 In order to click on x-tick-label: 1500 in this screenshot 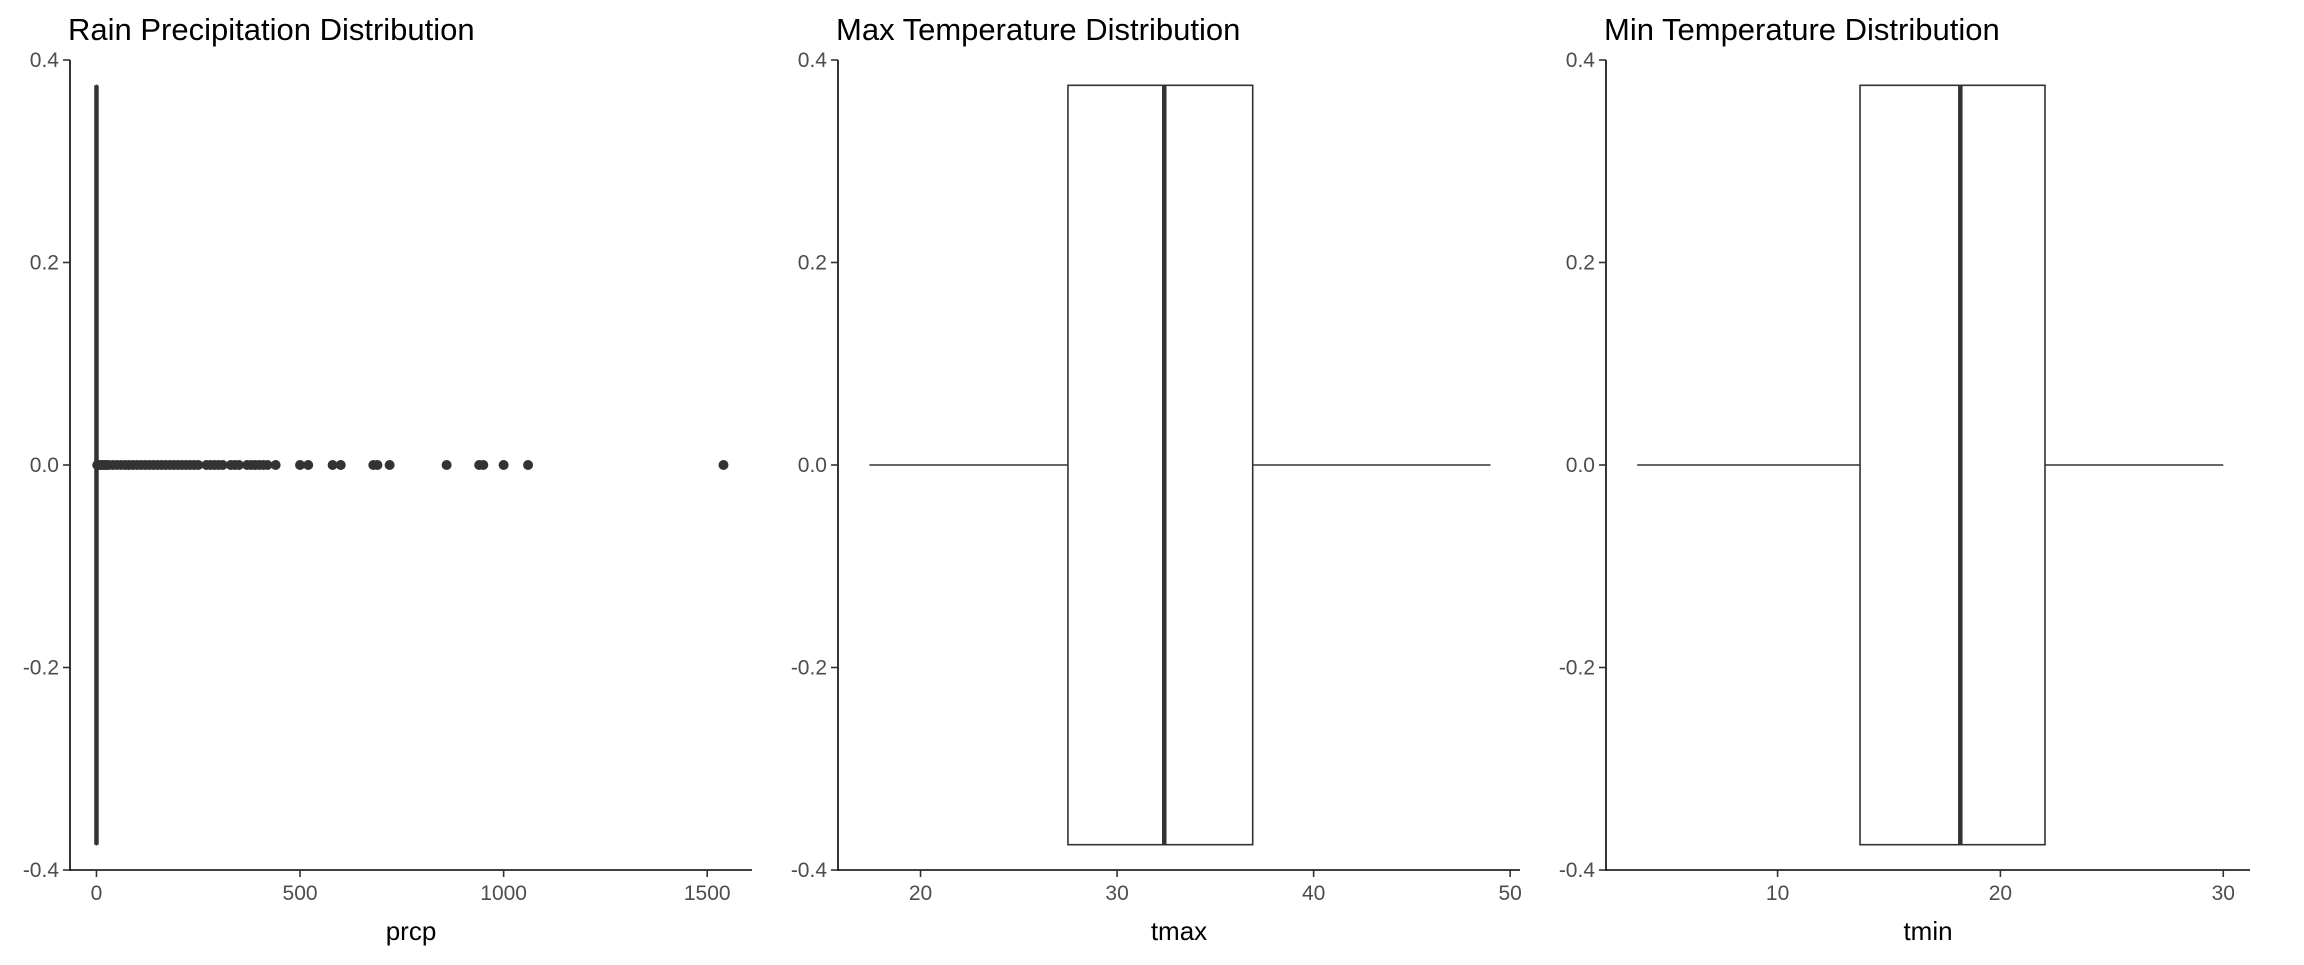, I will do `click(707, 893)`.